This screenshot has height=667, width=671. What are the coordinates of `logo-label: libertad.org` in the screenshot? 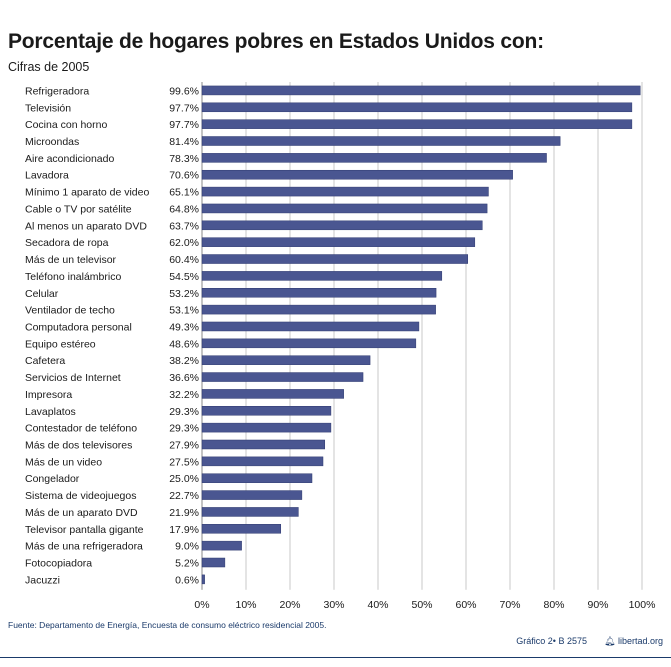 It's located at (640, 641).